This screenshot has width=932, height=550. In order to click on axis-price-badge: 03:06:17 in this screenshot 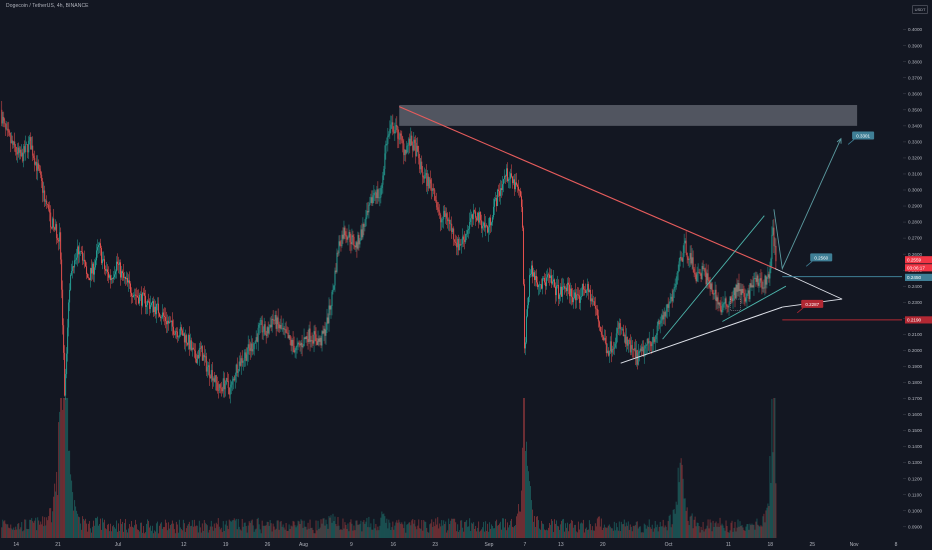, I will do `click(918, 268)`.